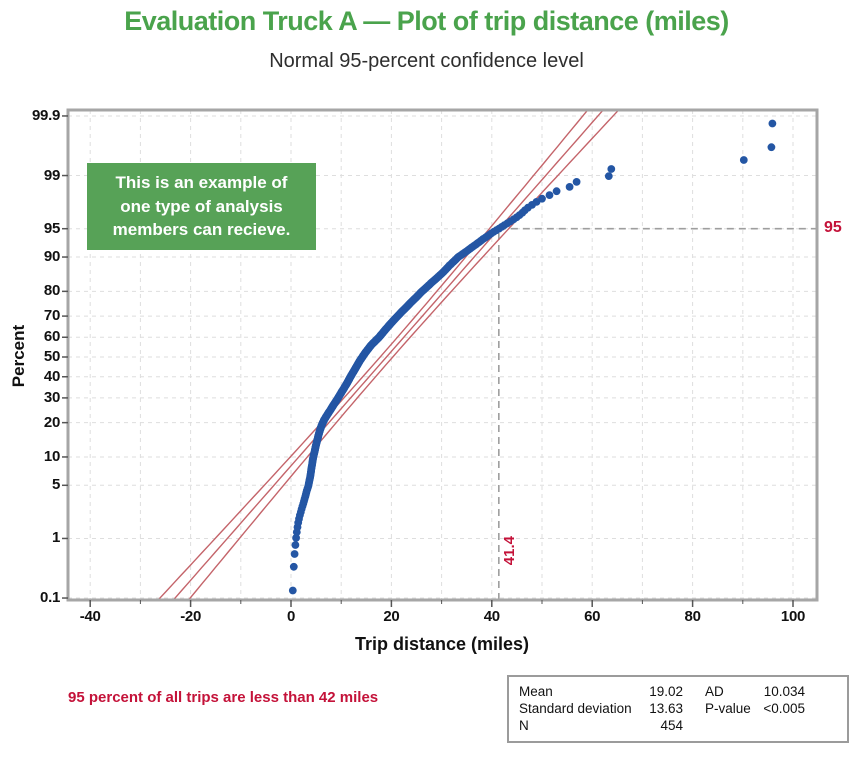 Image resolution: width=853 pixels, height=758 pixels. What do you see at coordinates (55, 485) in the screenshot?
I see `y-tick-label: 5` at bounding box center [55, 485].